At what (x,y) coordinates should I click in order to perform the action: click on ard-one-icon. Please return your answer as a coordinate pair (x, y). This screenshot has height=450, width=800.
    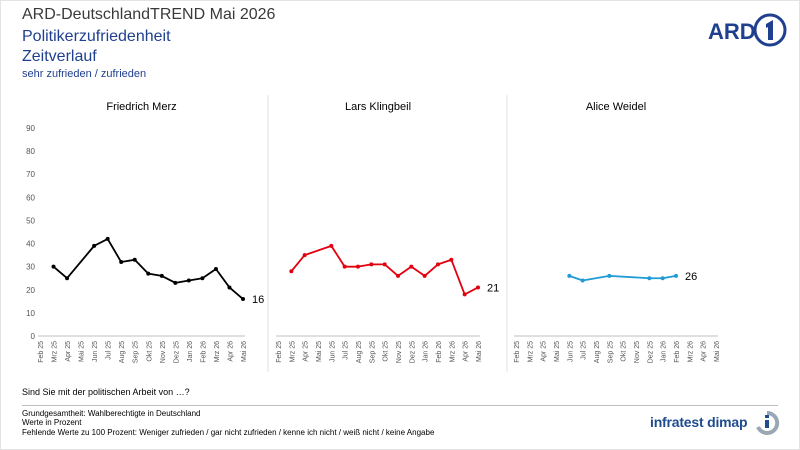
    Looking at the image, I should click on (770, 30).